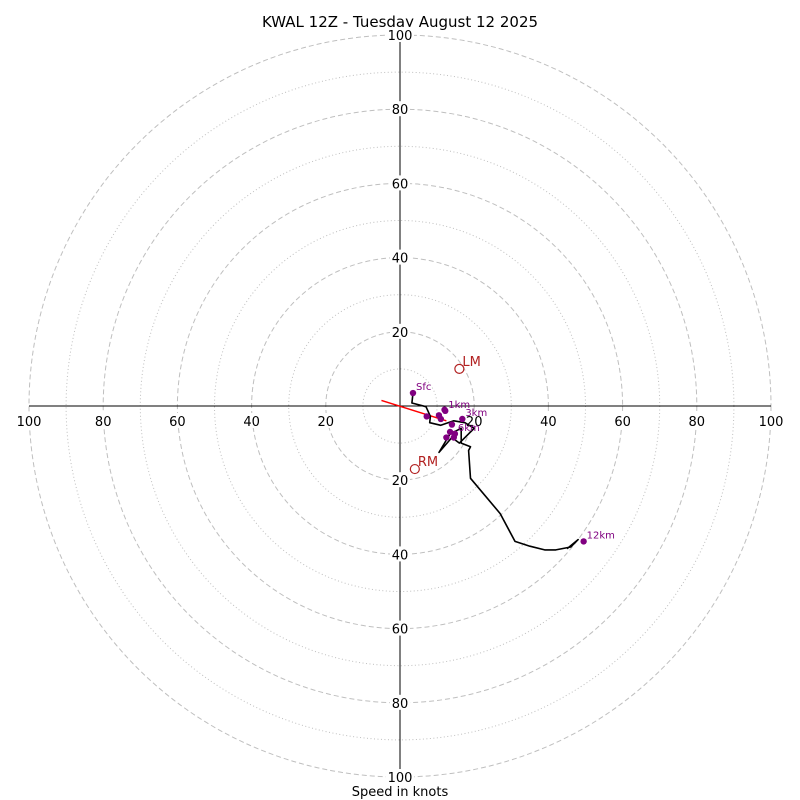 This screenshot has width=800, height=800. I want to click on tick-label-west-80: 80, so click(103, 422).